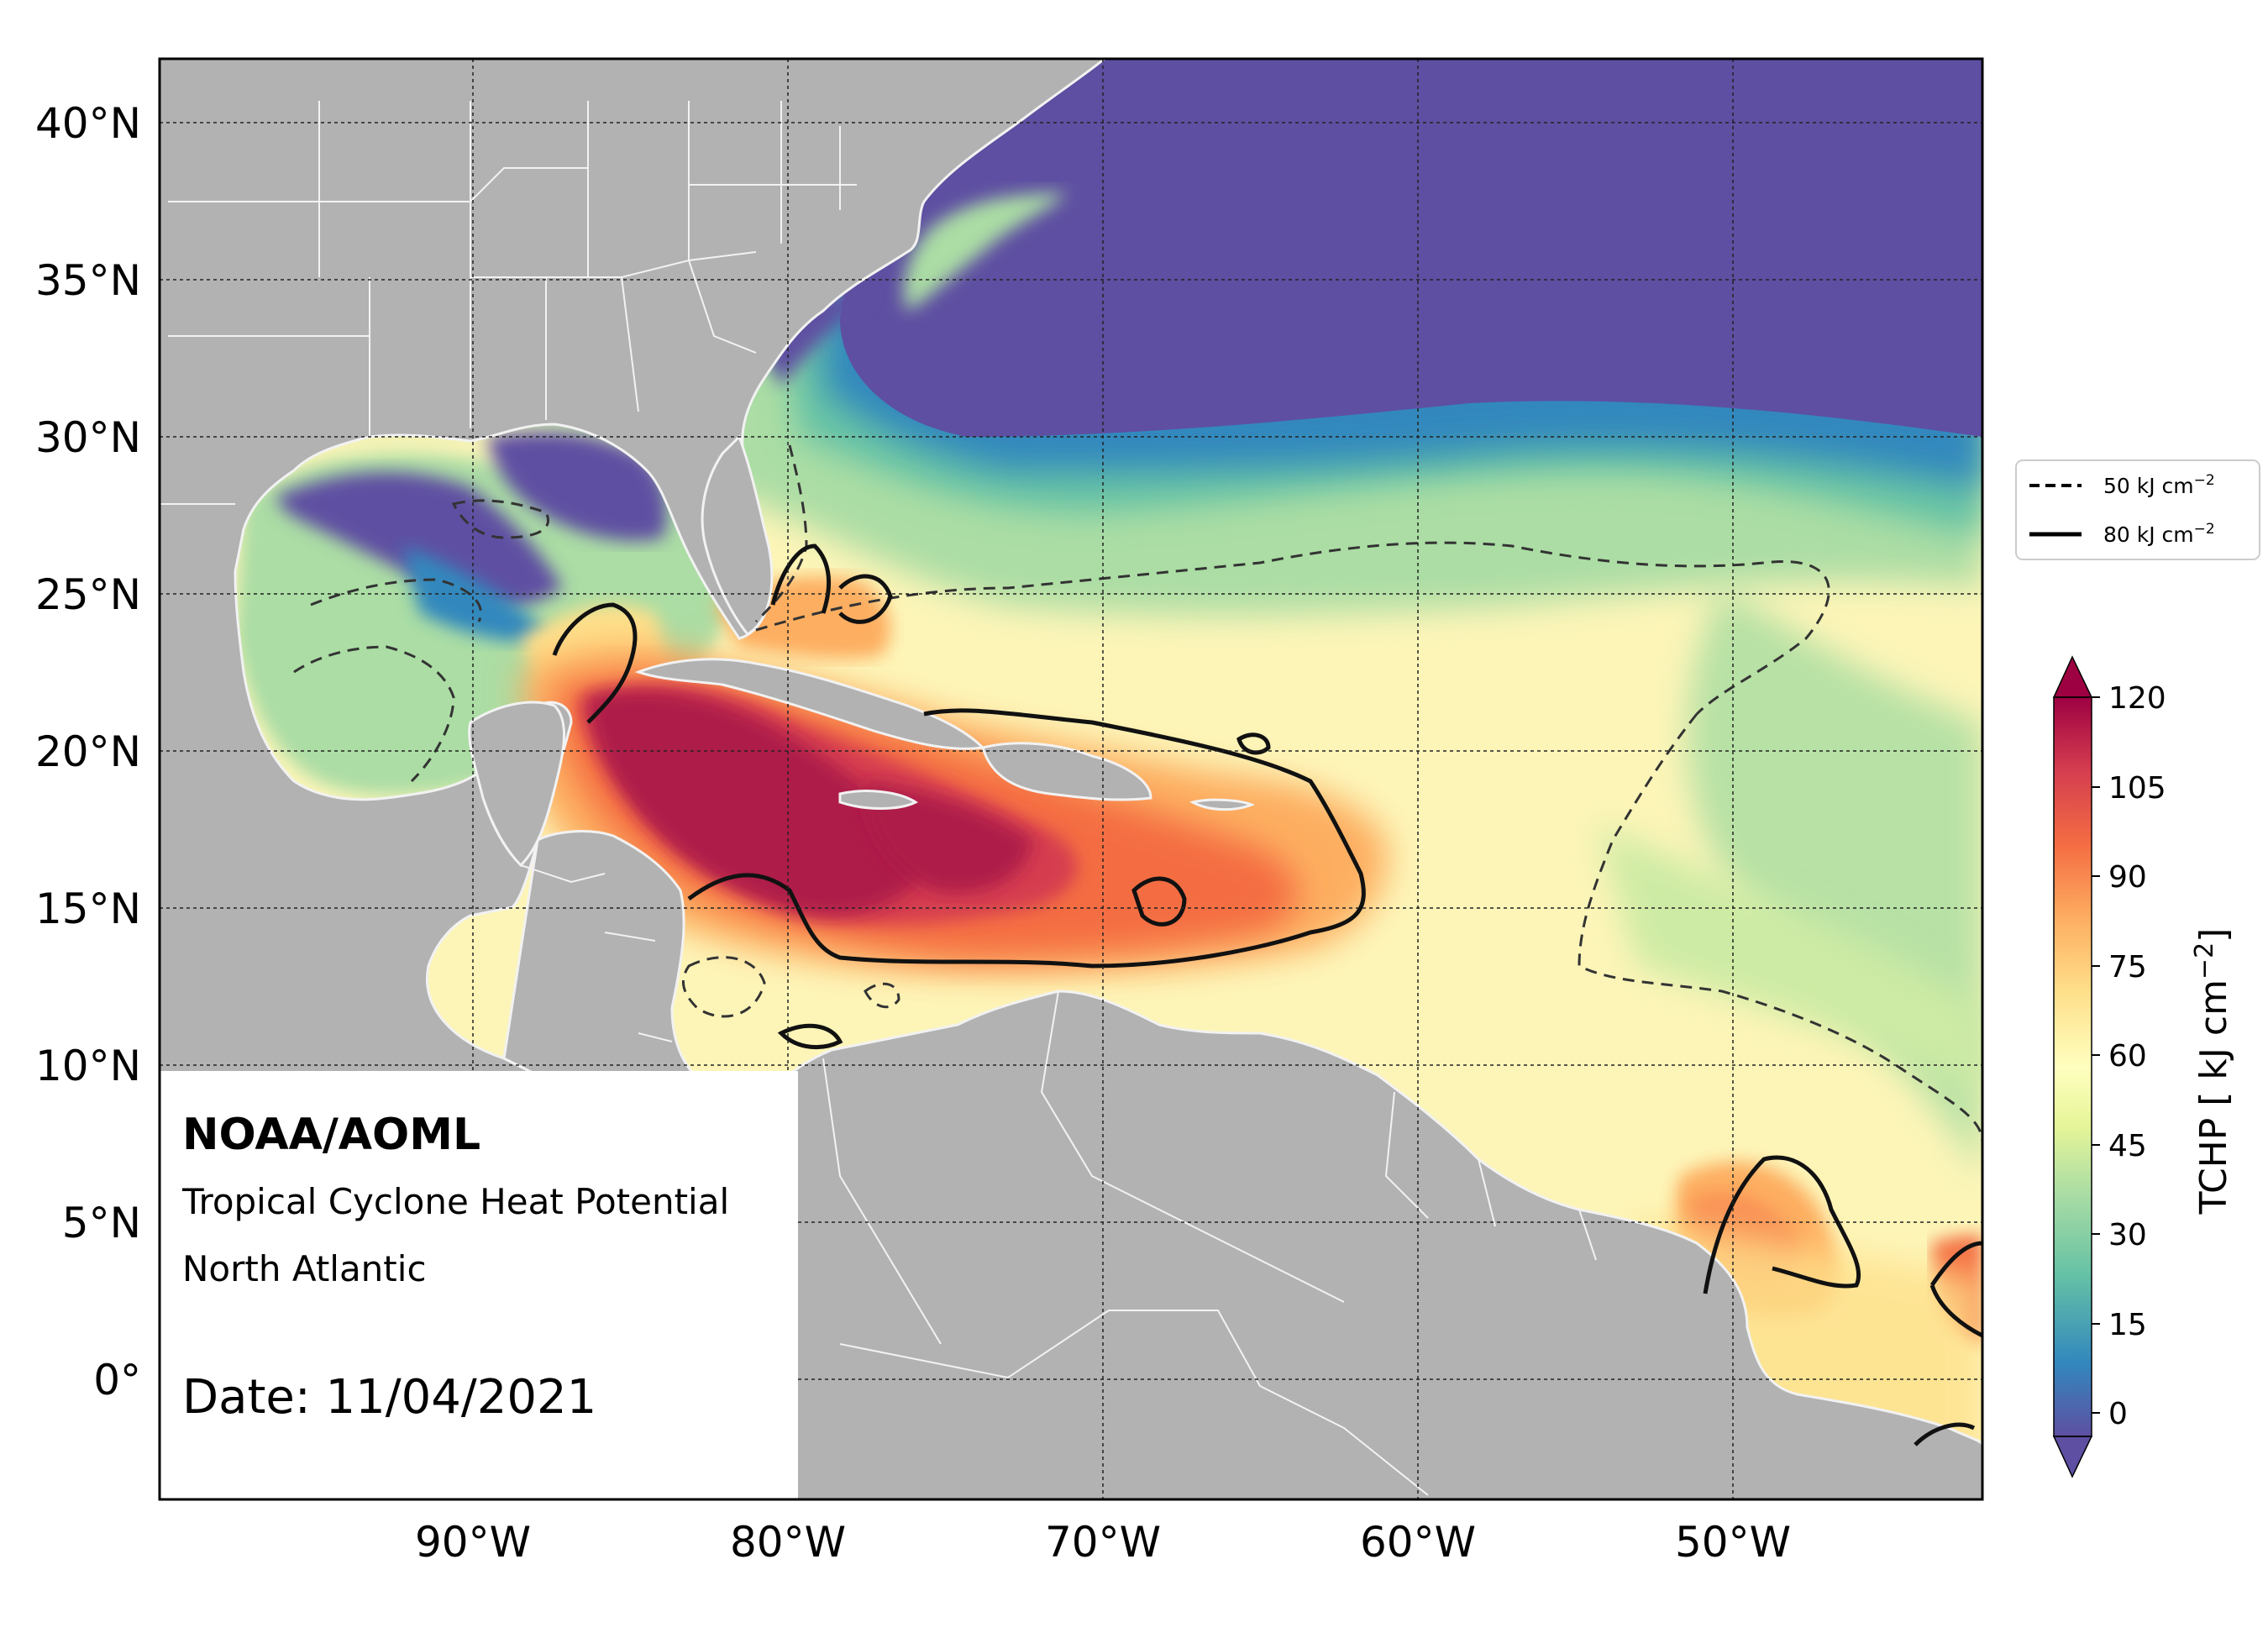  I want to click on lat-tick: 35°N, so click(88, 280).